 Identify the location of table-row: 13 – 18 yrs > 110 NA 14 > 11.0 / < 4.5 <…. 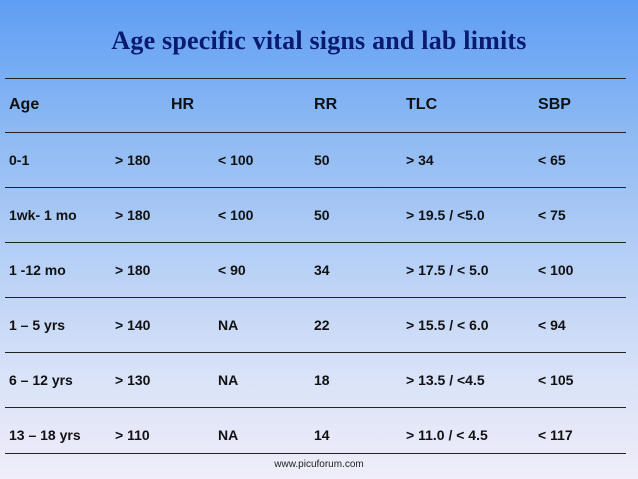
(316, 434).